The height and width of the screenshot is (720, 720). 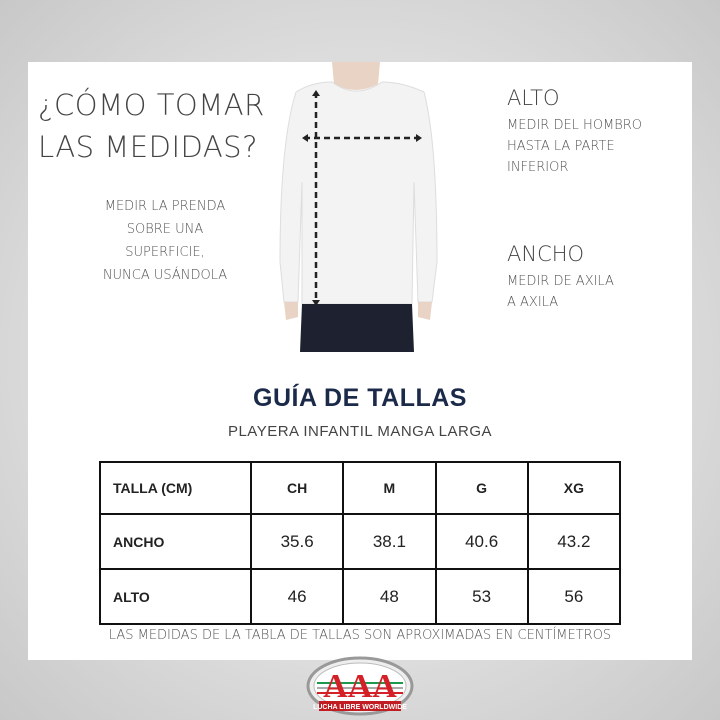 I want to click on table-cell: 53, so click(x=481, y=596).